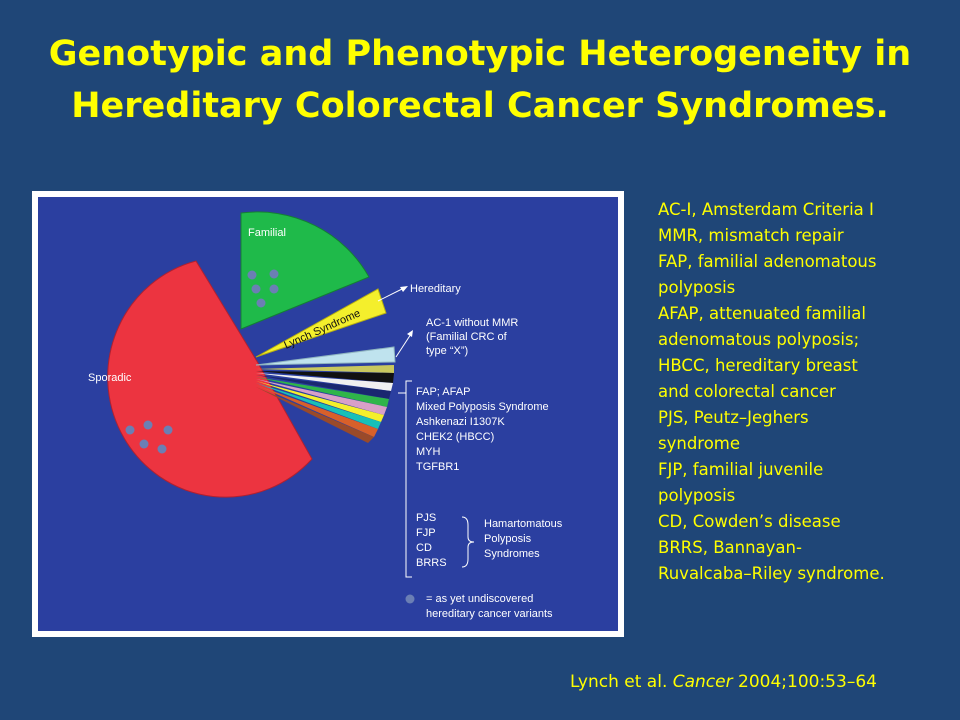  Describe the element at coordinates (699, 443) in the screenshot. I see `abbreviation-line: syndrome` at that location.